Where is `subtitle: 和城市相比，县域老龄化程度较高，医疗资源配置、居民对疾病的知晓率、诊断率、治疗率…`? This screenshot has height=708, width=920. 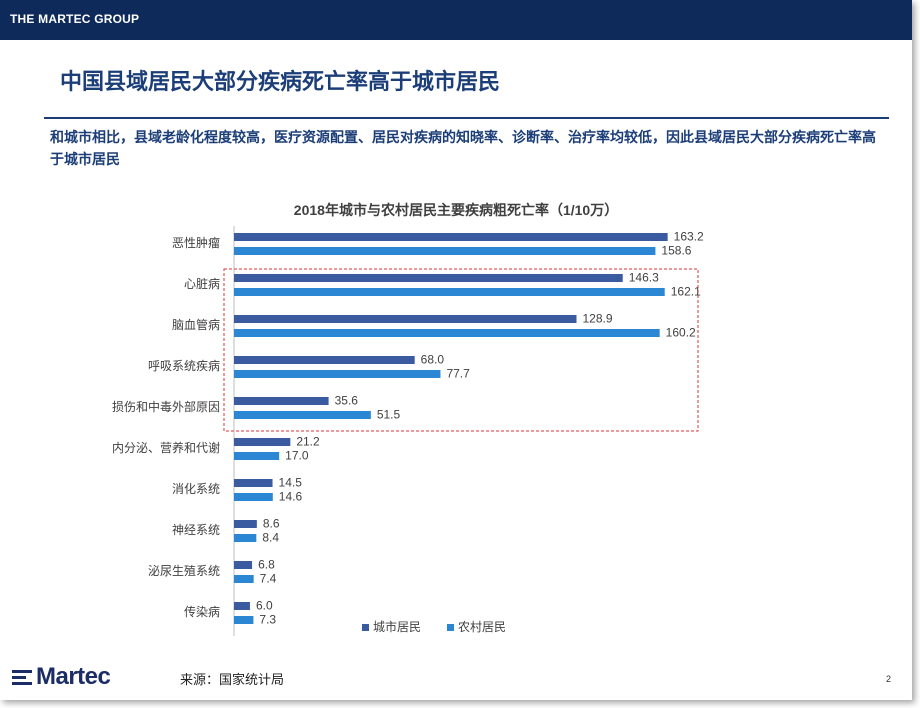 subtitle: 和城市相比，县域老龄化程度较高，医疗资源配置、居民对疾病的知晓率、诊断率、治疗率… is located at coordinates (463, 149).